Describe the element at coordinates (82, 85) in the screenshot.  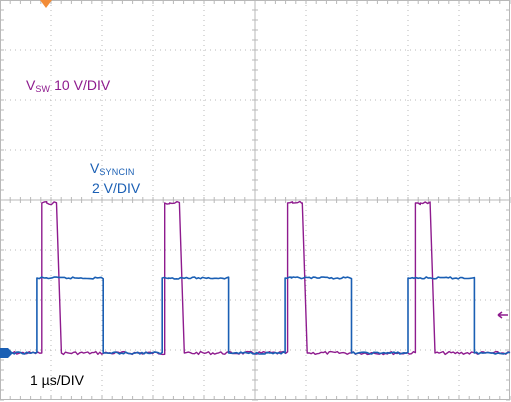
I see `vsw-scale: 10 V/DIV` at that location.